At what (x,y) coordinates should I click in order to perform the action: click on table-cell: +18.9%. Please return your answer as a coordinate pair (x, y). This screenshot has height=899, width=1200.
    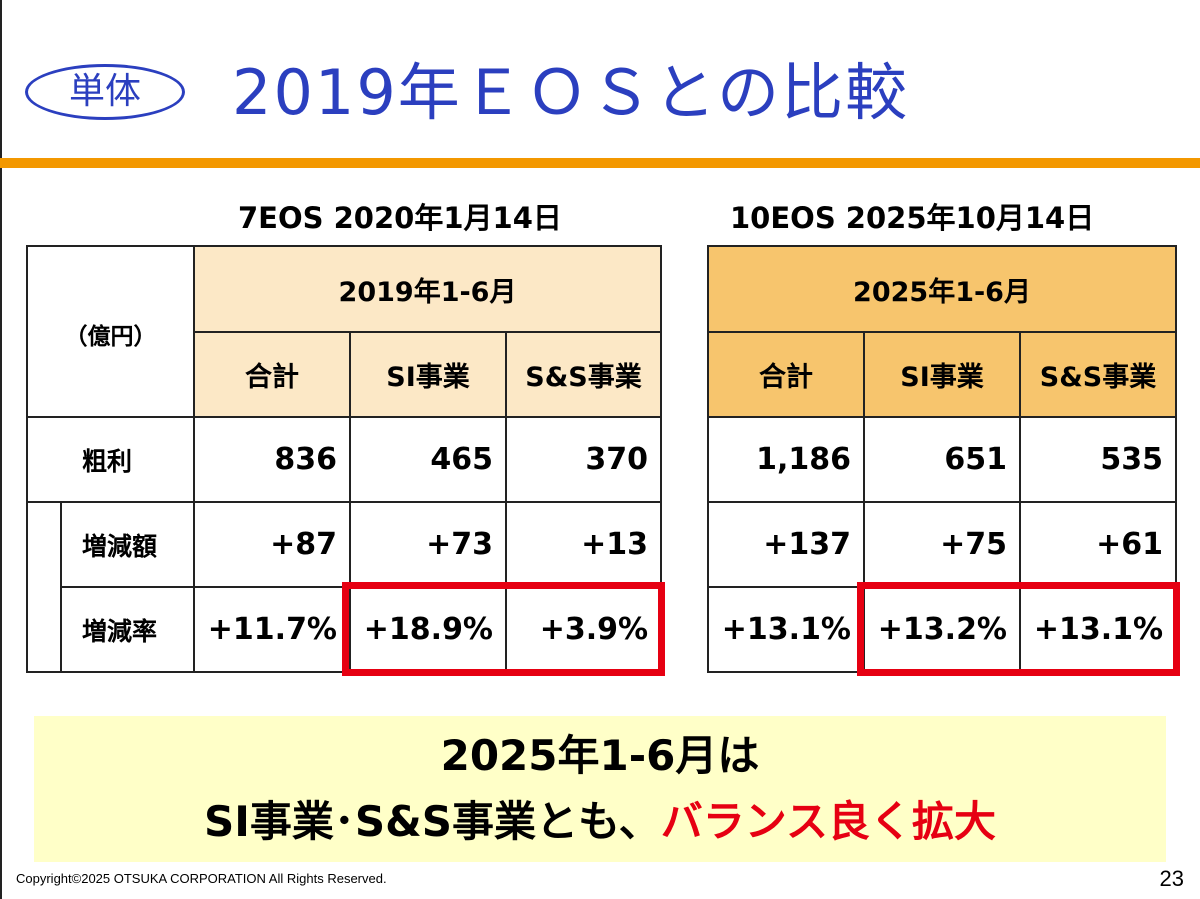
    Looking at the image, I should click on (428, 629).